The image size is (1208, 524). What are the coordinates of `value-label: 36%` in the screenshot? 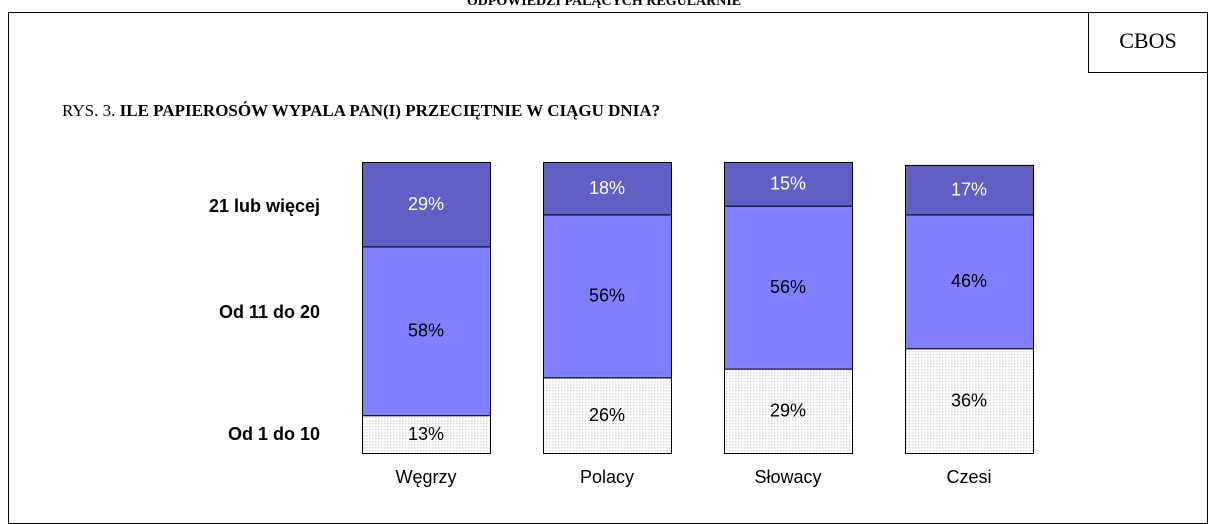 It's located at (969, 400).